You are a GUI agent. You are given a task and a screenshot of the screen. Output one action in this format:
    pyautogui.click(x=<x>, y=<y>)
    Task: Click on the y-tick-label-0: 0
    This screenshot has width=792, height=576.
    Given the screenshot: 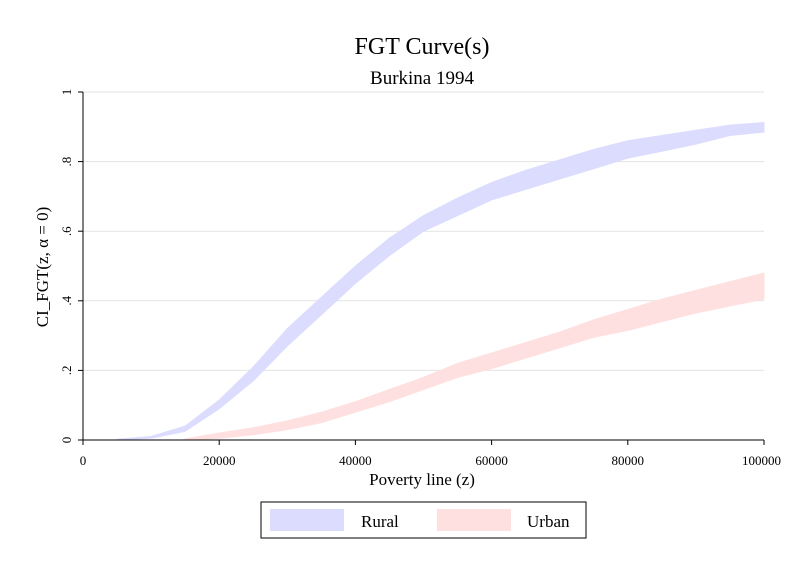 What is the action you would take?
    pyautogui.click(x=66, y=440)
    